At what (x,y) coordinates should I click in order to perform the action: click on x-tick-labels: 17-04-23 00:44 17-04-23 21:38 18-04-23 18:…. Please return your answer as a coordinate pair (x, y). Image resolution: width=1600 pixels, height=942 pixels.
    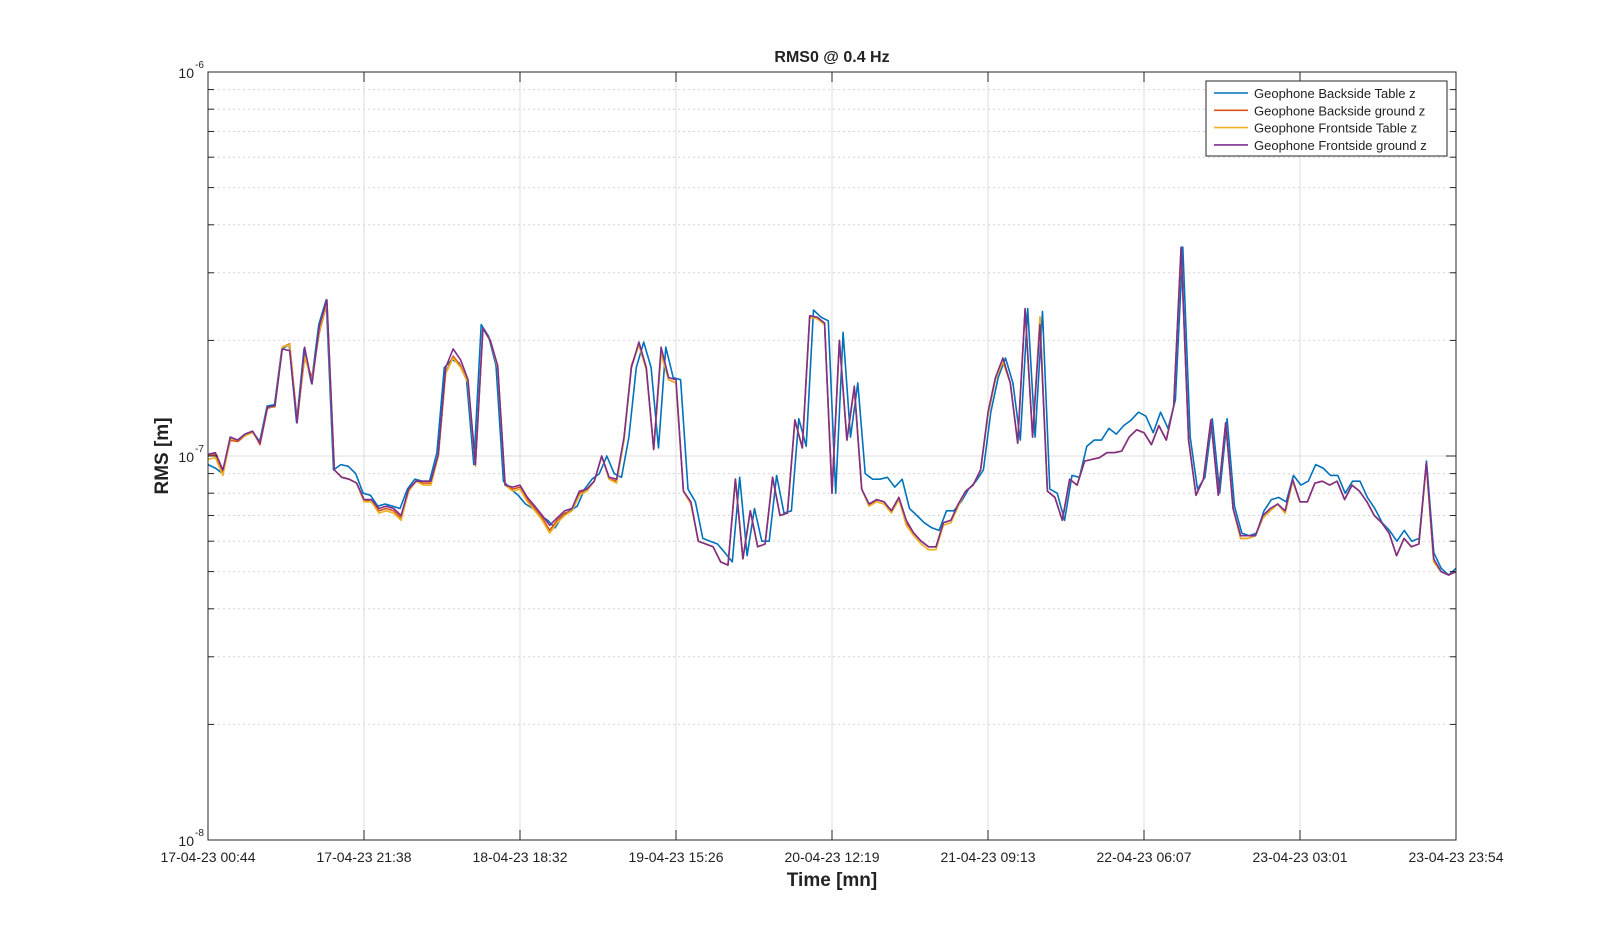
    Looking at the image, I should click on (832, 857).